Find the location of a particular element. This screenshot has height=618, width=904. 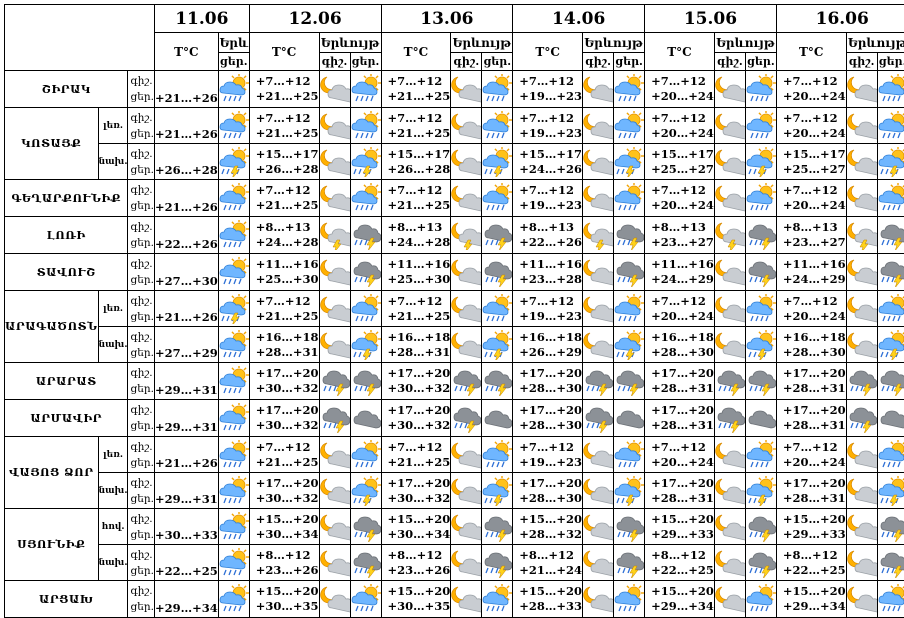

subregion-label: լեռ. is located at coordinates (113, 126).